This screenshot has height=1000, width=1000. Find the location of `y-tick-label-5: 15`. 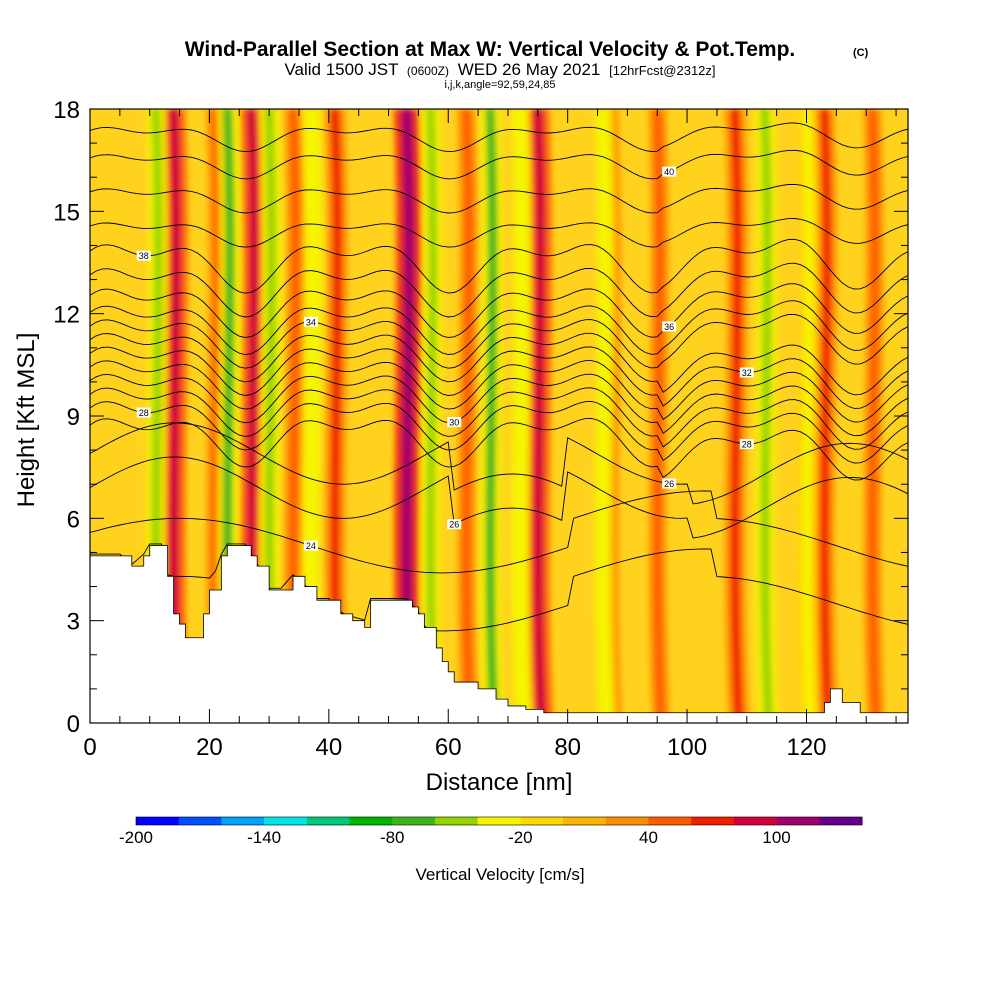

y-tick-label-5: 15 is located at coordinates (66, 212).